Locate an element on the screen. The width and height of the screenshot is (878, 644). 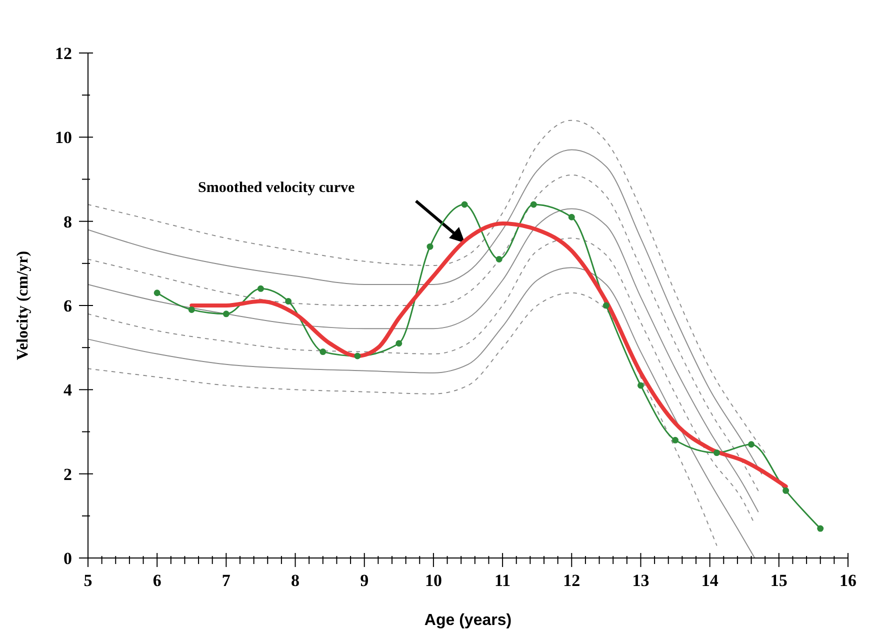
x-tick-label: 15 is located at coordinates (779, 580).